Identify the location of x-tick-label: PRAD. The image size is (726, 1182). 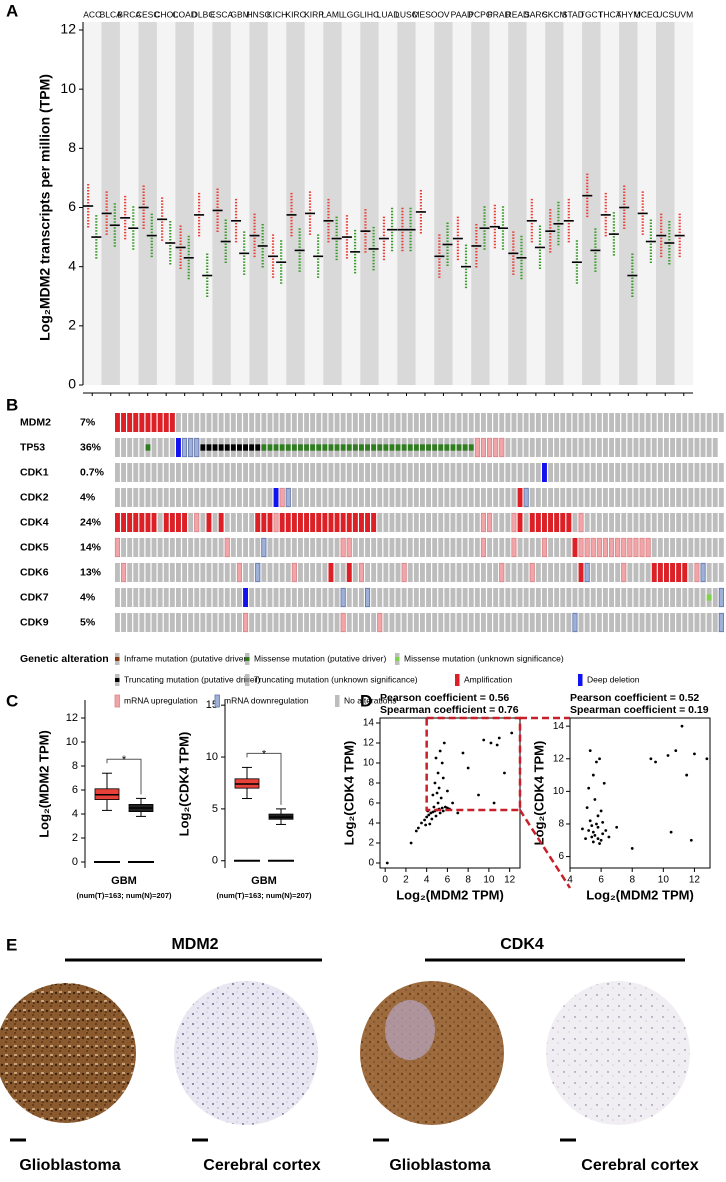
(499, 14).